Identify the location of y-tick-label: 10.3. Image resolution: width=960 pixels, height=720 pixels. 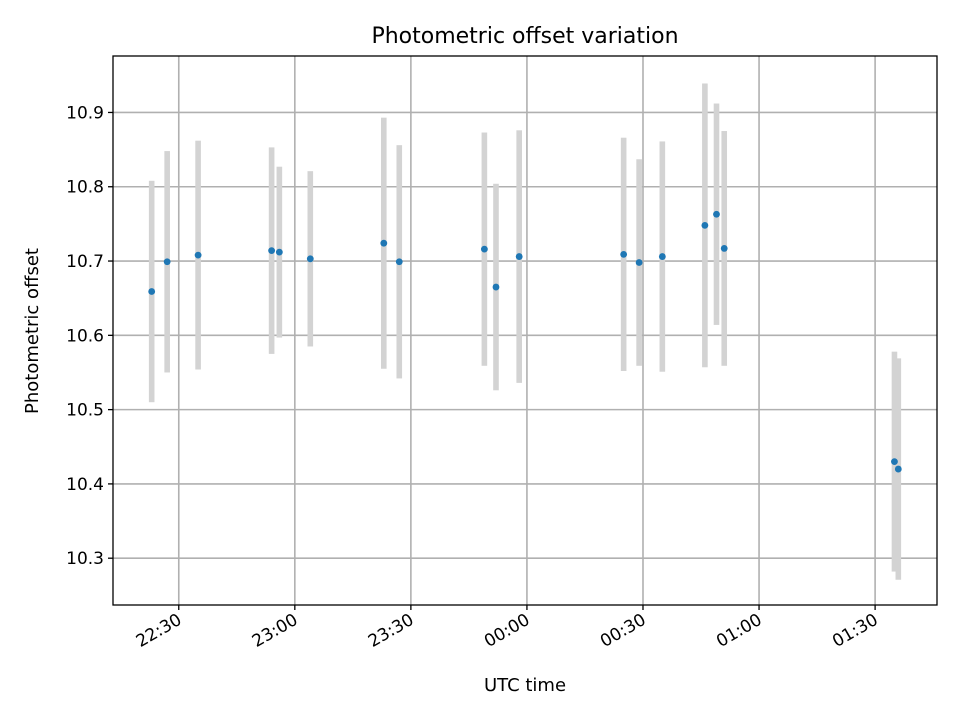
(85, 559).